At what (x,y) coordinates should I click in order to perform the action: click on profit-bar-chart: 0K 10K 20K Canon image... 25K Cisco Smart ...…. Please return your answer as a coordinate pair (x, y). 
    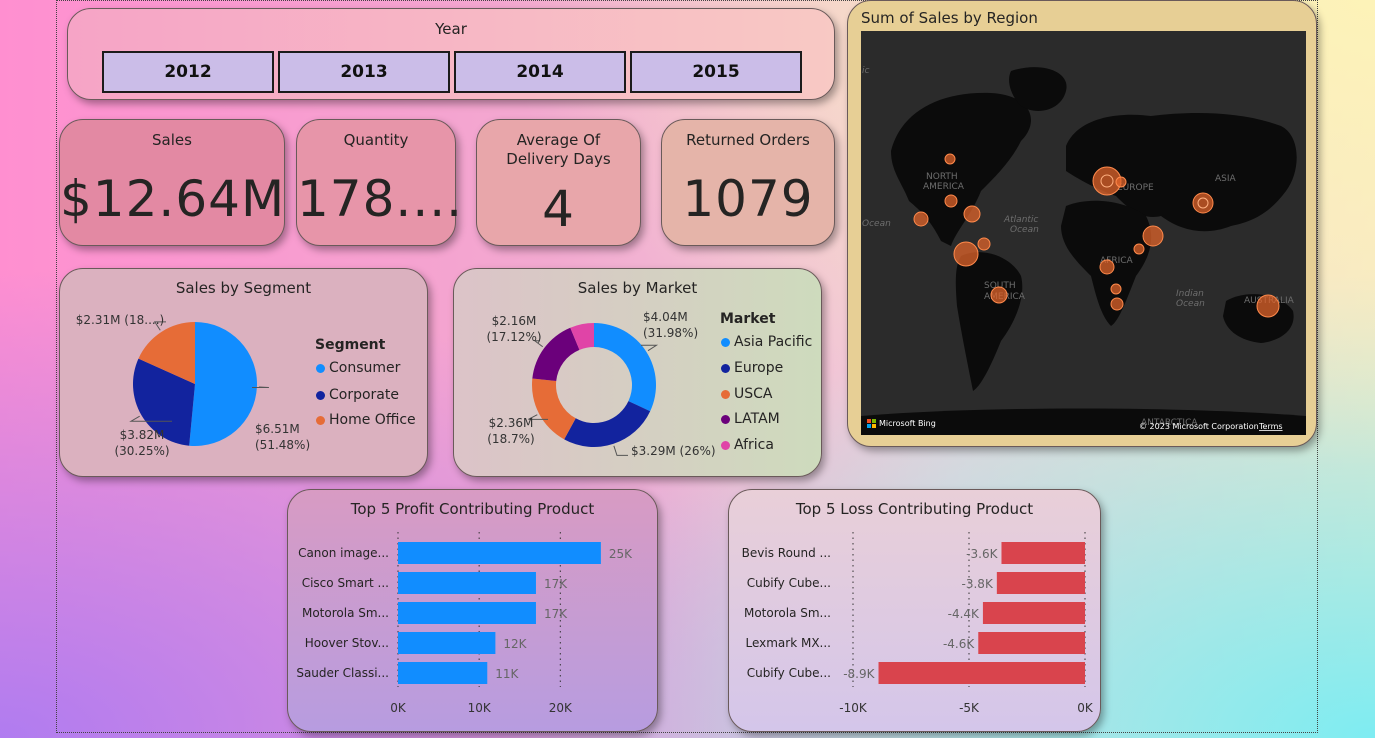
    Looking at the image, I should click on (473, 611).